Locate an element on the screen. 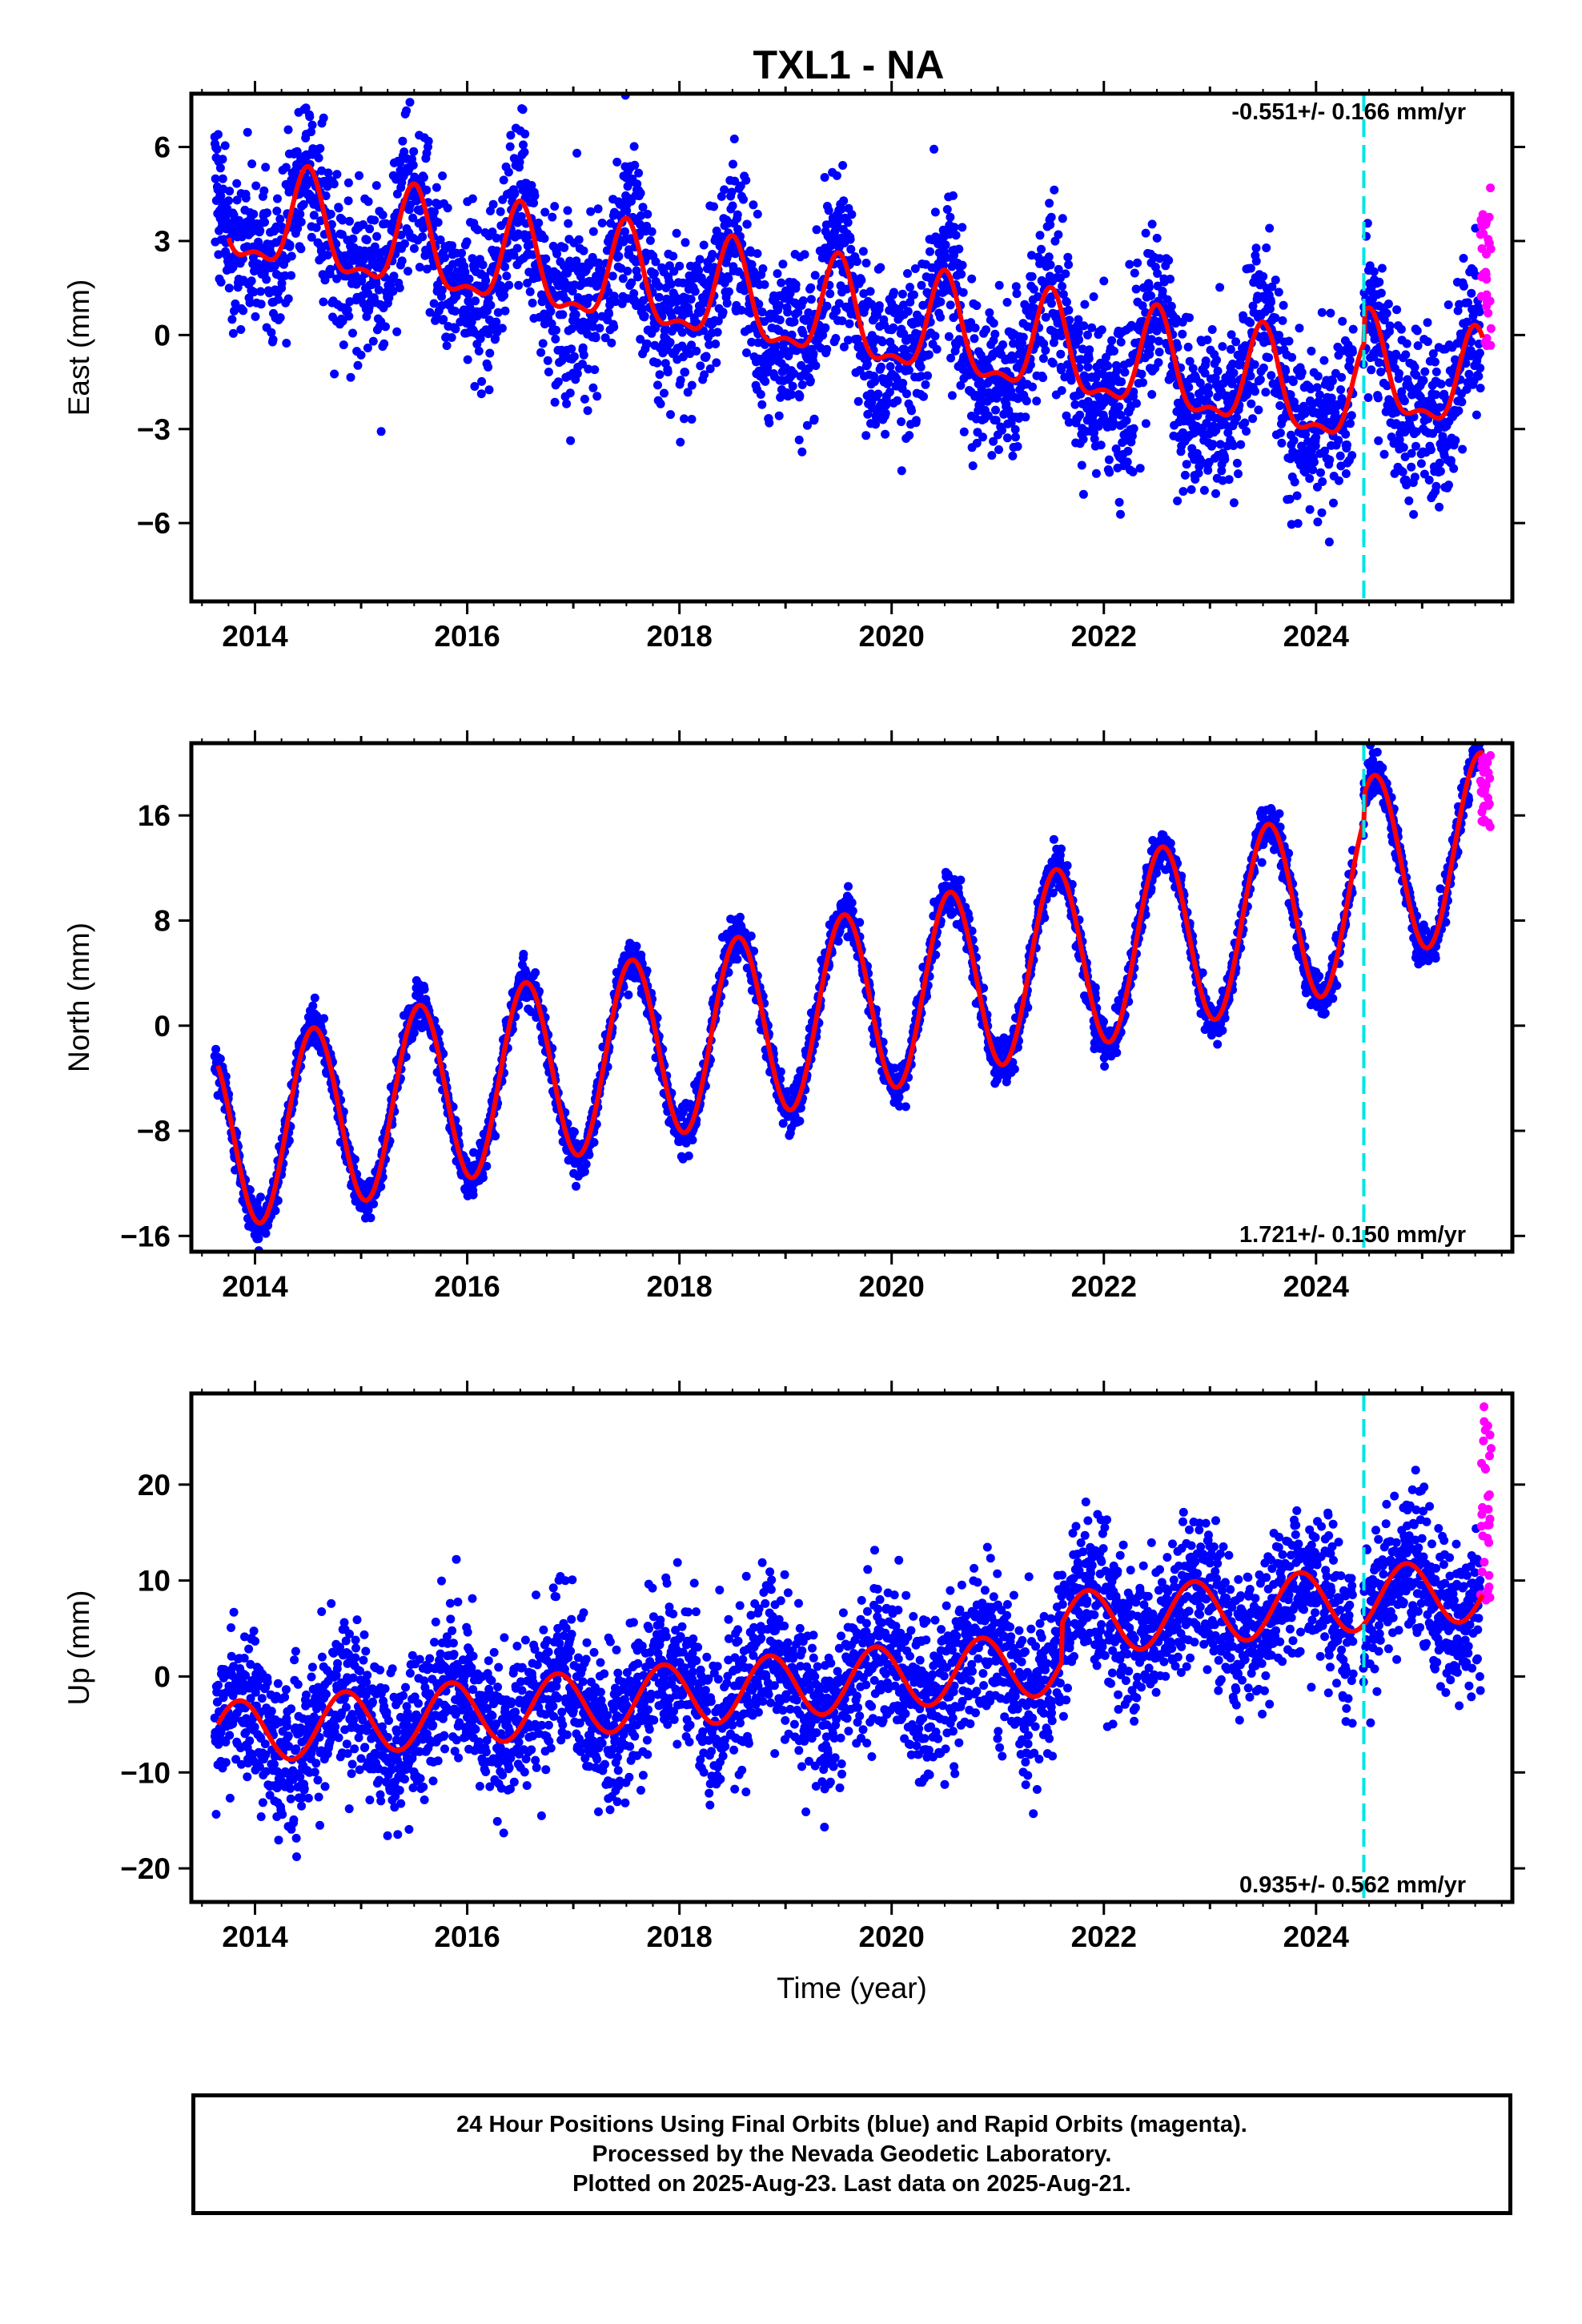 This screenshot has height=2324, width=1582. x-tick-label: 2014 is located at coordinates (255, 636).